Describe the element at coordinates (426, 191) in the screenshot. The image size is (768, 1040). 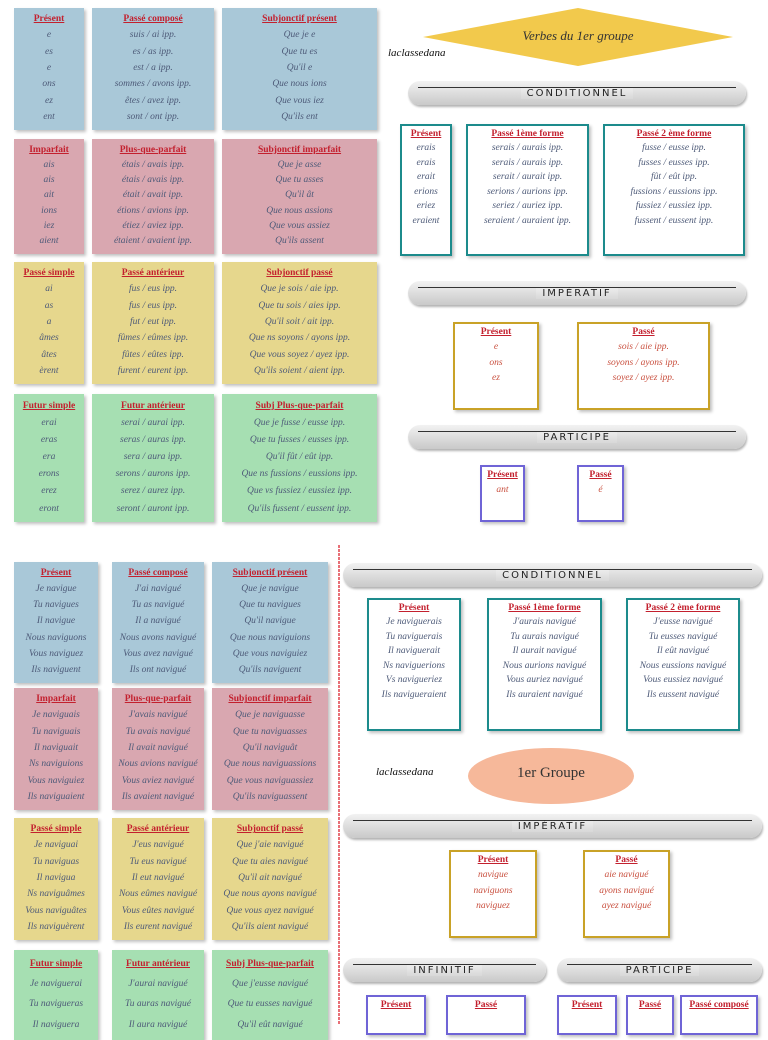
I see `card-line: erions` at that location.